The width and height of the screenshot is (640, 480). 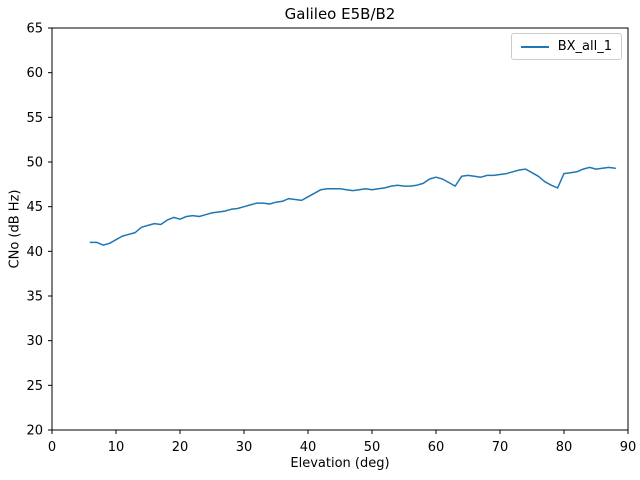 I want to click on x-tick-label: 20, so click(x=180, y=447).